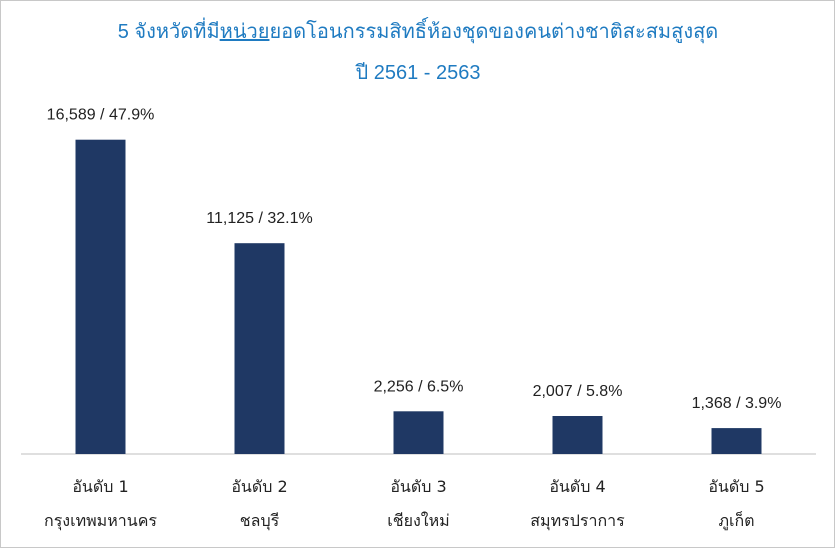 The width and height of the screenshot is (835, 549). Describe the element at coordinates (418, 486) in the screenshot. I see `category-rank-label-3: อันดับ 3` at that location.